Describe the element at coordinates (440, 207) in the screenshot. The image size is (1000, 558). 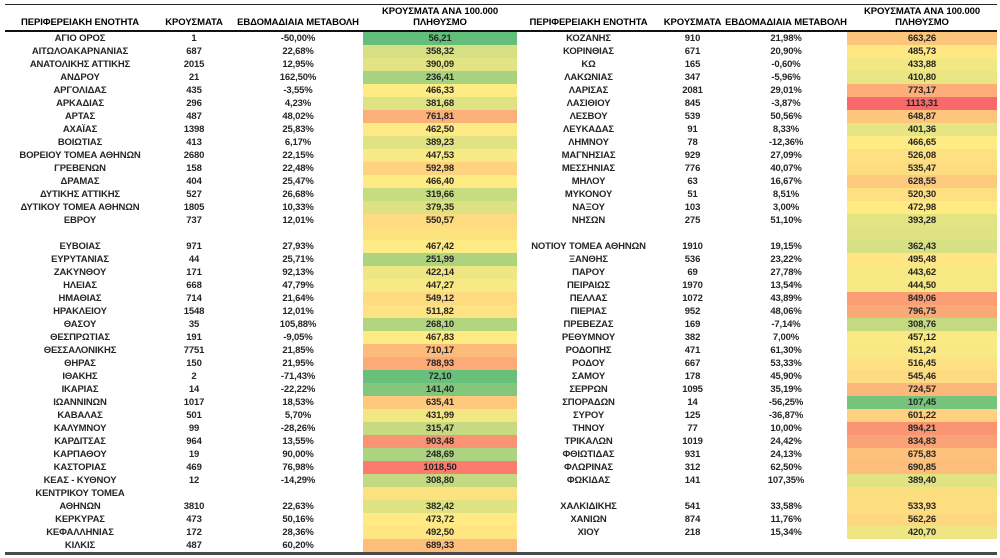
I see `per-100k-cell: 379,35` at that location.